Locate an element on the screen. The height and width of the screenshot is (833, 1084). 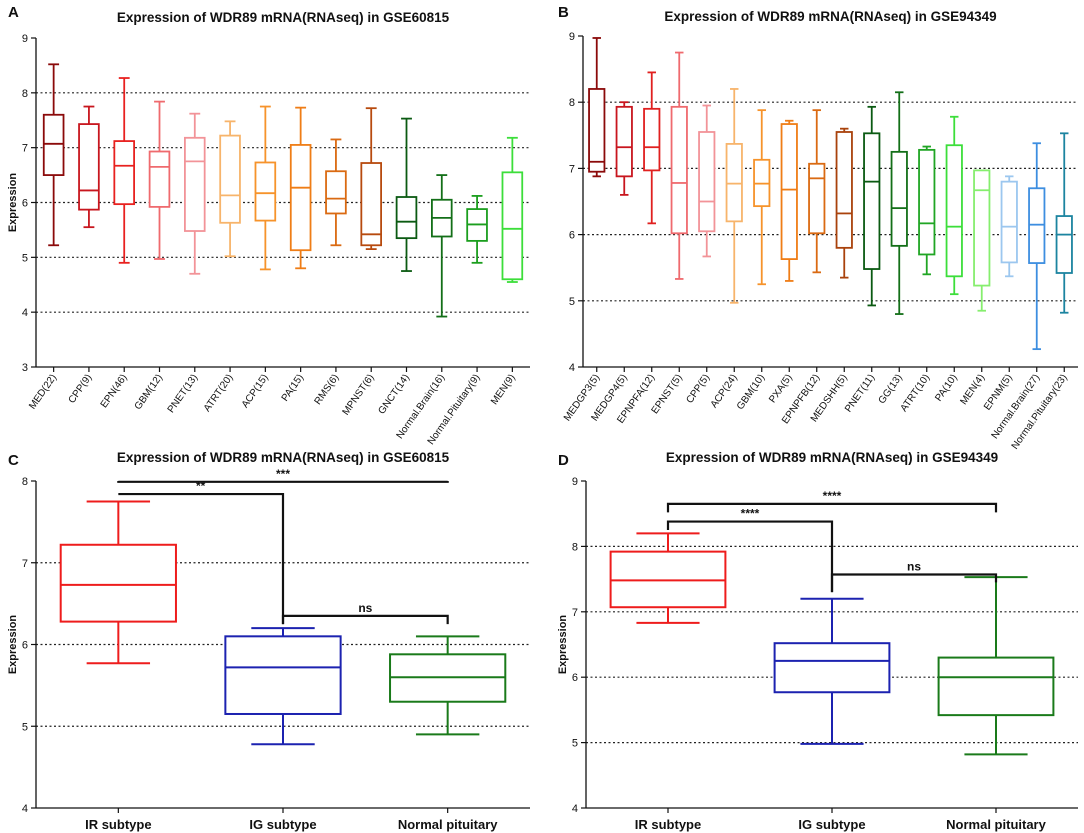
significance-label: ns is located at coordinates (365, 608).